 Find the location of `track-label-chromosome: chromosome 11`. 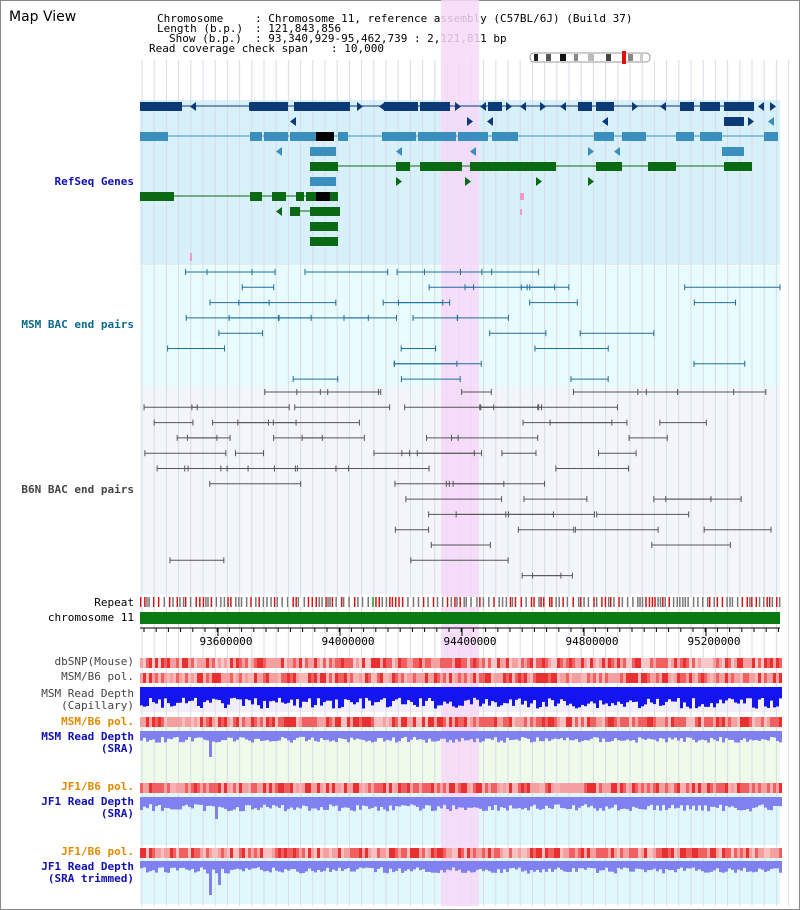

track-label-chromosome: chromosome 11 is located at coordinates (90, 617).